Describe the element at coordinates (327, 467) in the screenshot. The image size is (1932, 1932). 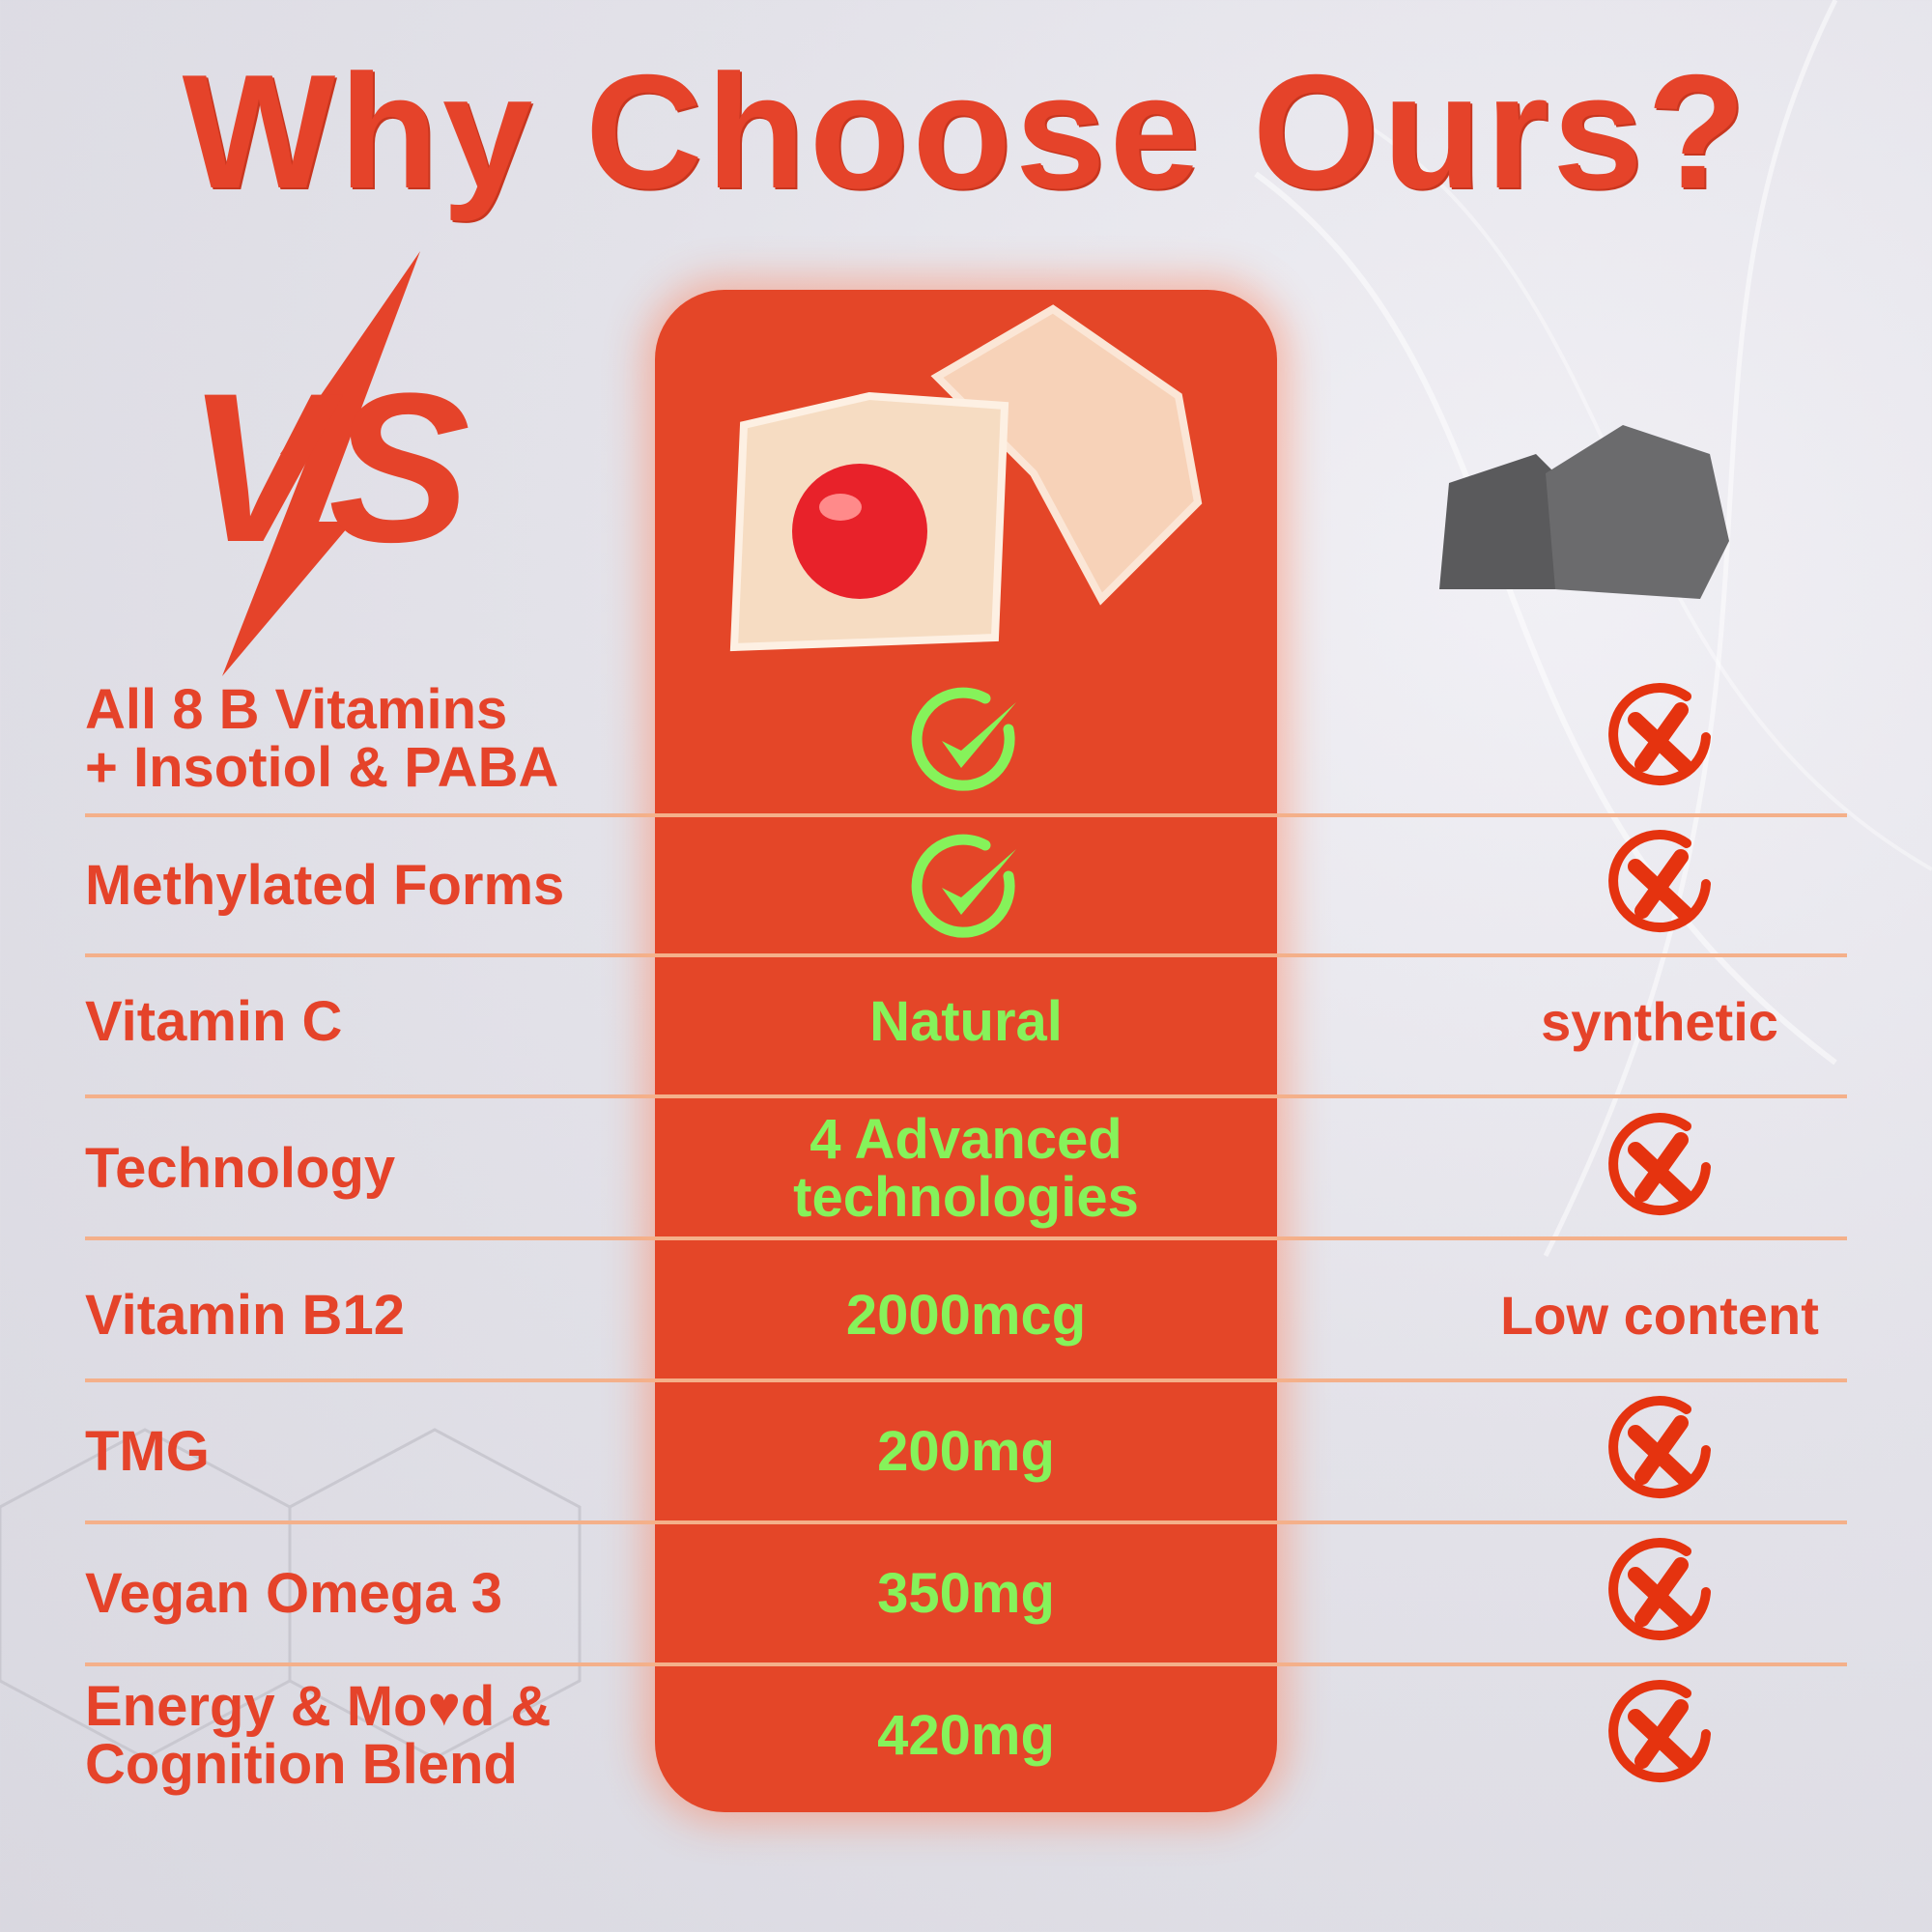
I see `vs-text: VS` at that location.